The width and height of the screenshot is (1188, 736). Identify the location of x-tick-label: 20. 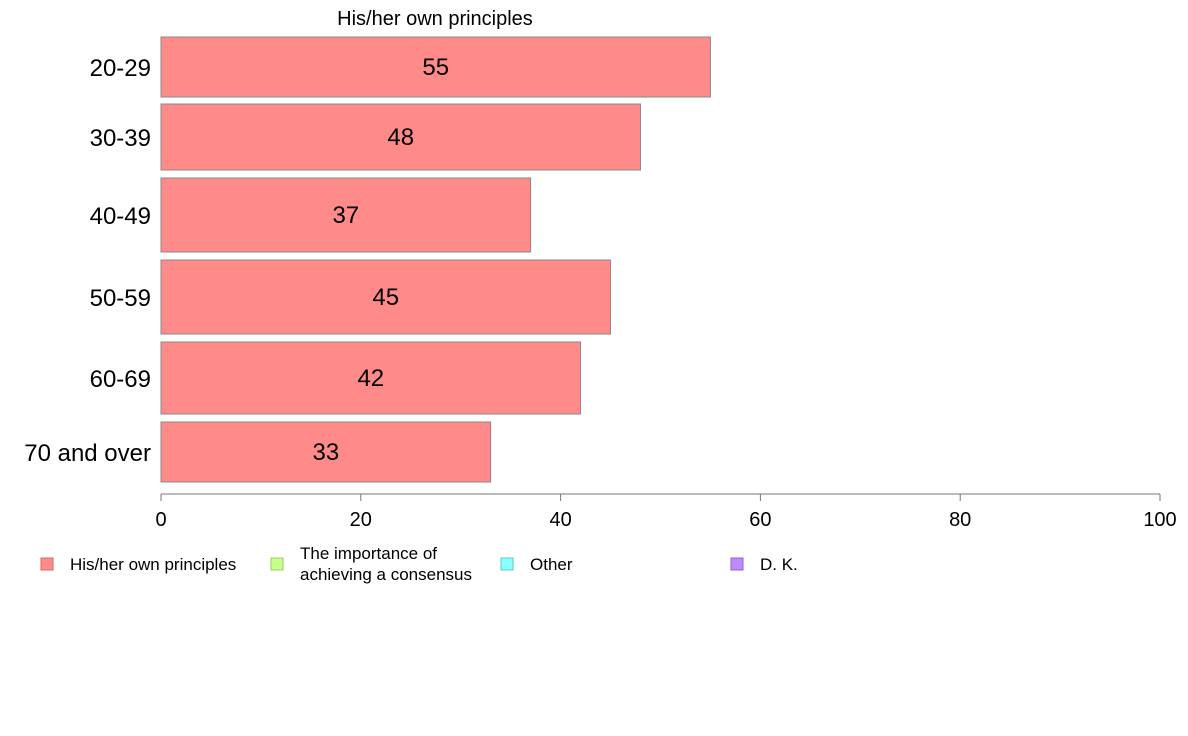
(361, 520).